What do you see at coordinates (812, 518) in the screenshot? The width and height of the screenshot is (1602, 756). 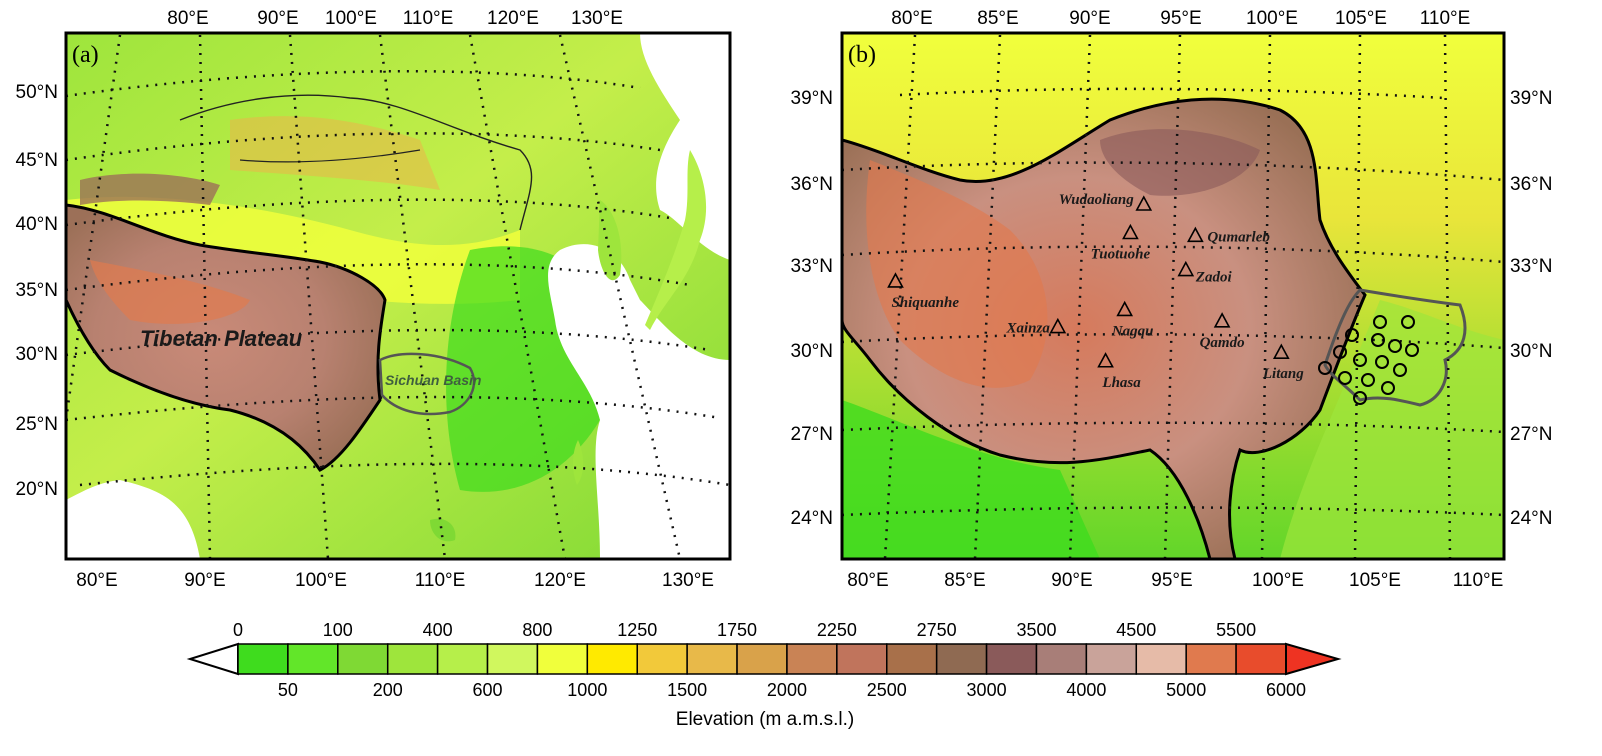 I see `lat-tick-label: 24°N` at bounding box center [812, 518].